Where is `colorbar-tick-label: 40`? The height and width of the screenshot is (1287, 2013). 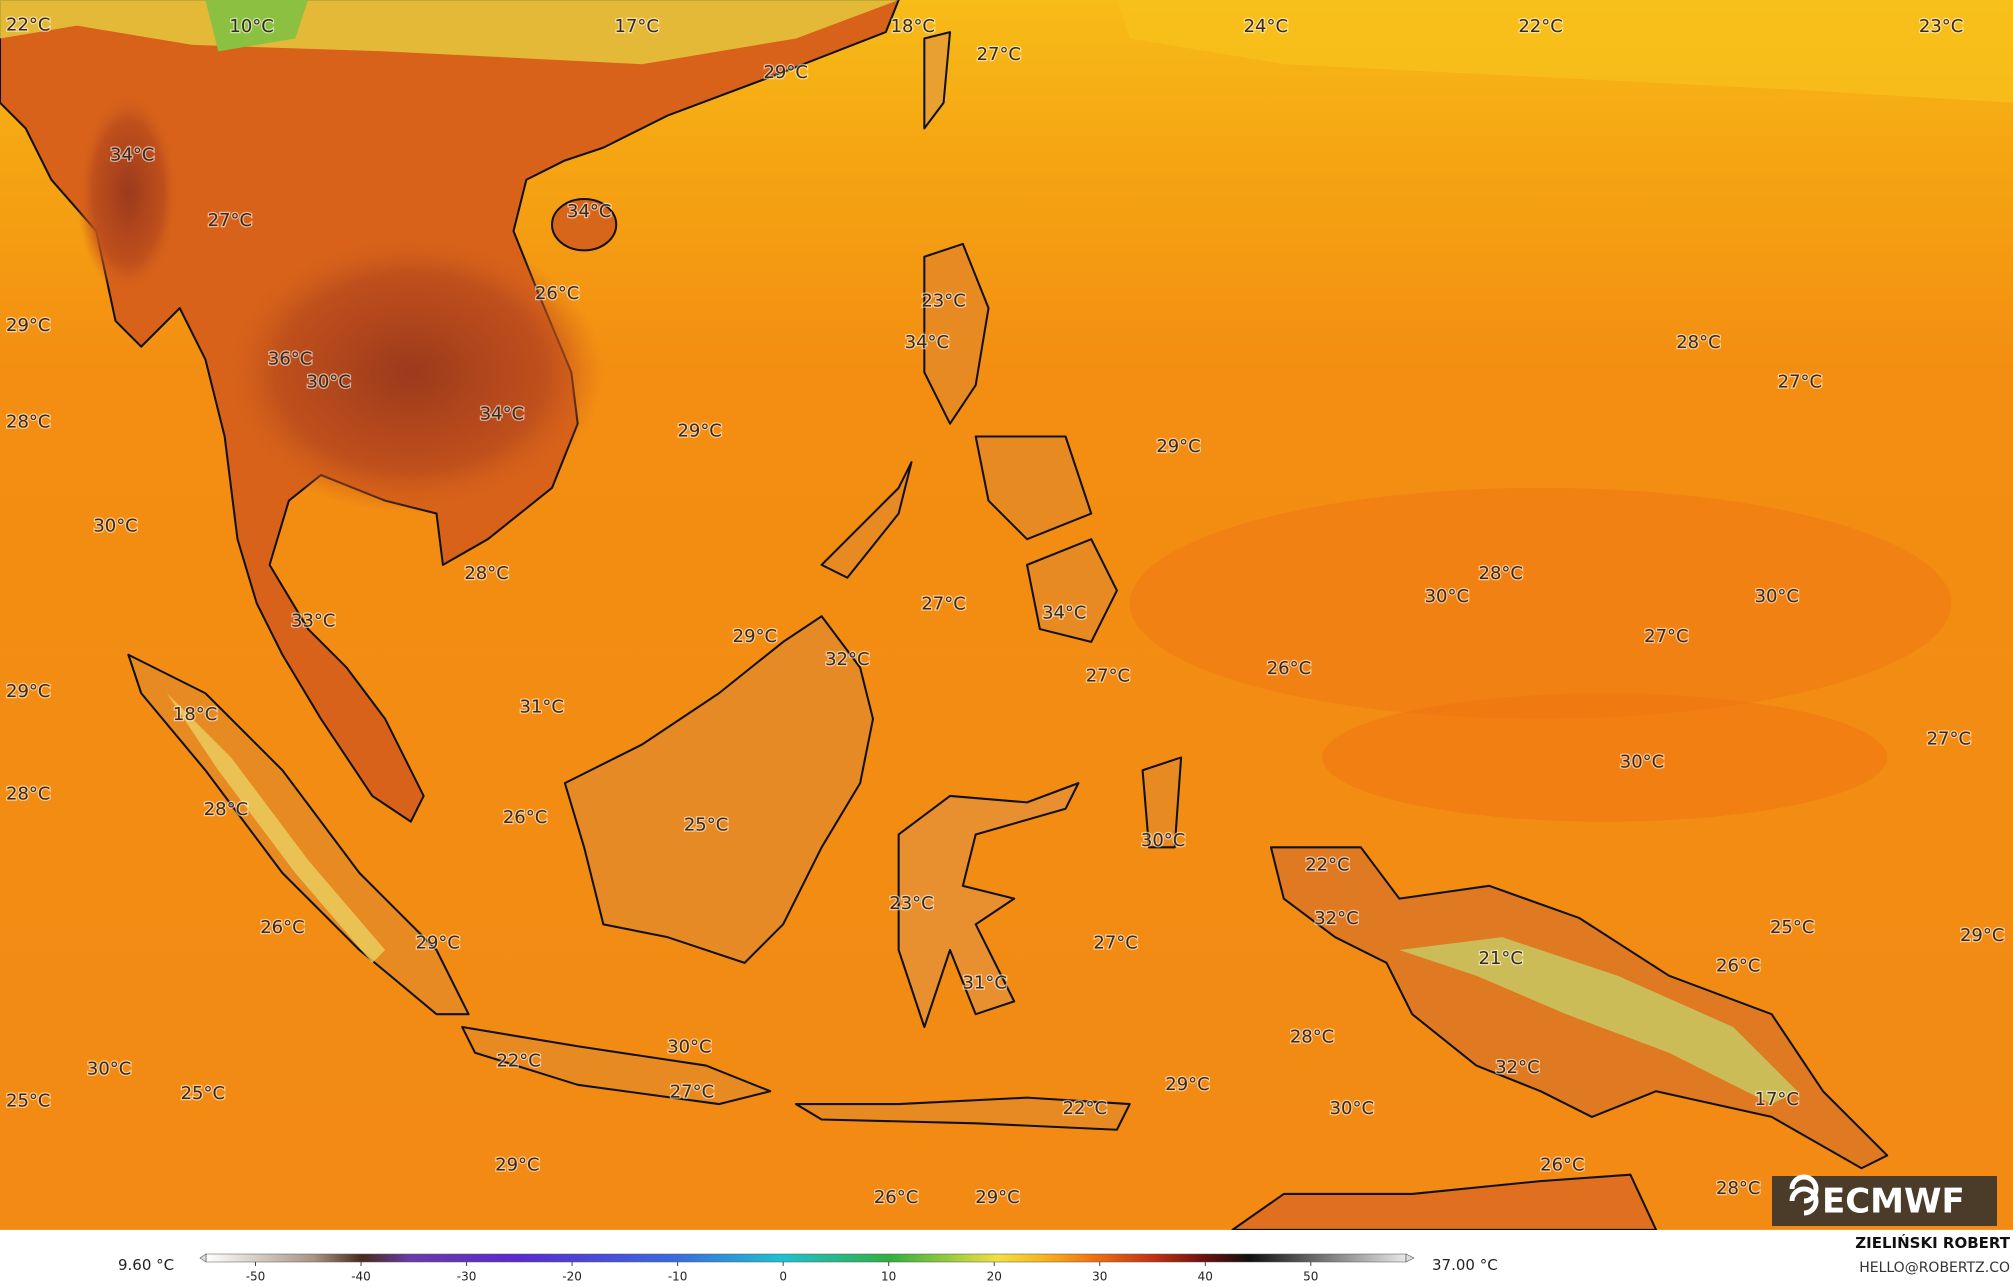
colorbar-tick-label: 40 is located at coordinates (1205, 1277).